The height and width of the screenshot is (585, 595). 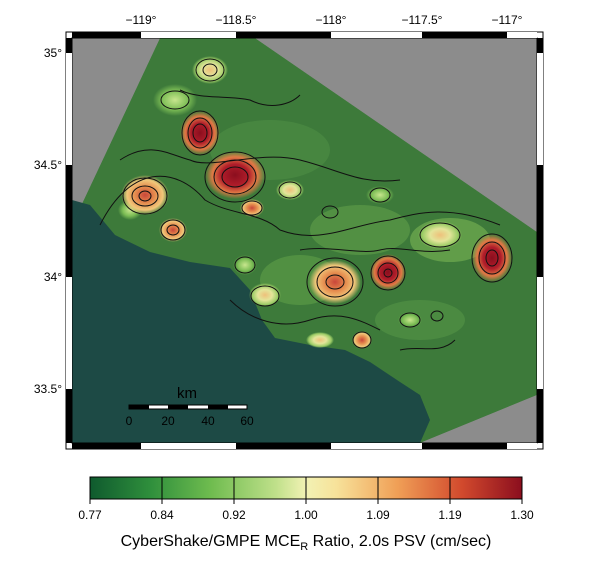 I want to click on scale-bar: km 0 20 40 60, so click(x=190, y=406).